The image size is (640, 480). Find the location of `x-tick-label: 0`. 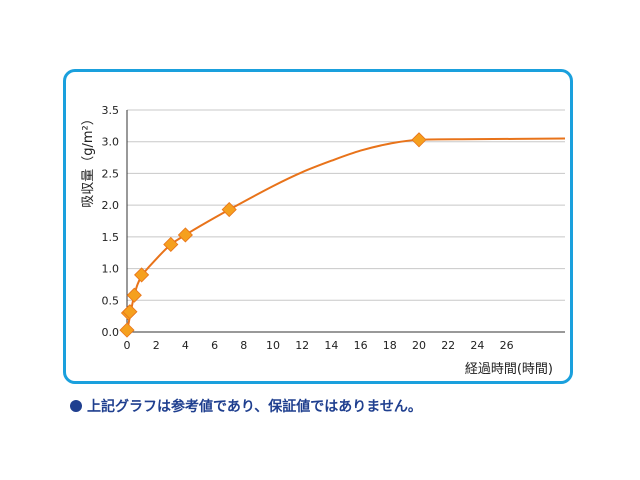

x-tick-label: 0 is located at coordinates (127, 345).